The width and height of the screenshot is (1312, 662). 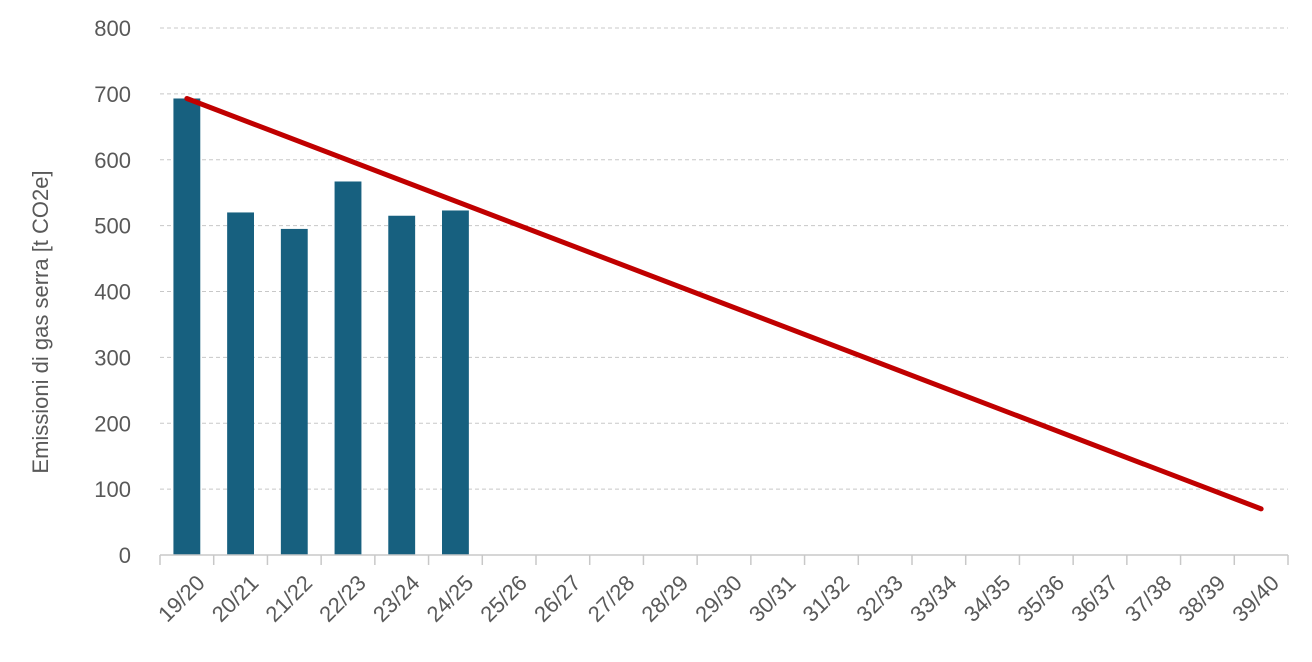 I want to click on y-tick-label: 500, so click(x=112, y=226).